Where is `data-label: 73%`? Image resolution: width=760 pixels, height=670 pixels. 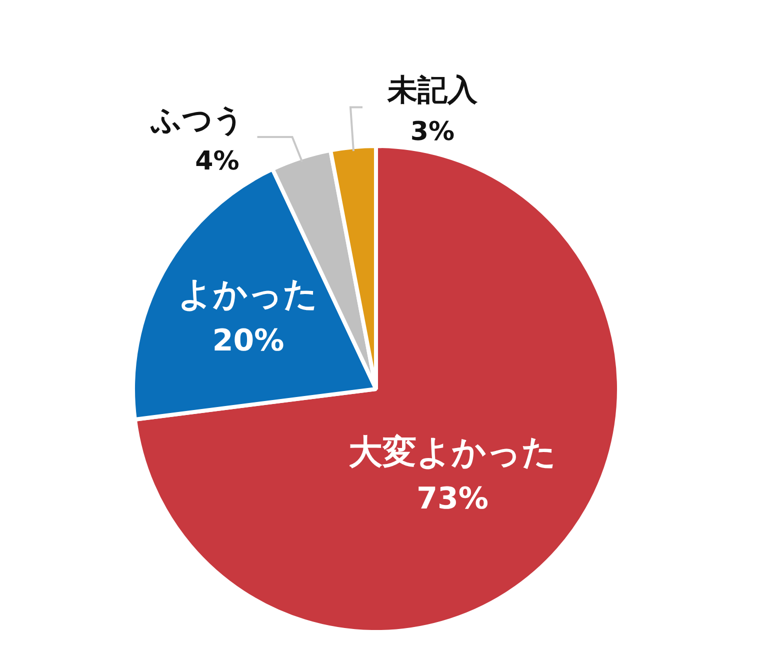 data-label: 73% is located at coordinates (452, 498).